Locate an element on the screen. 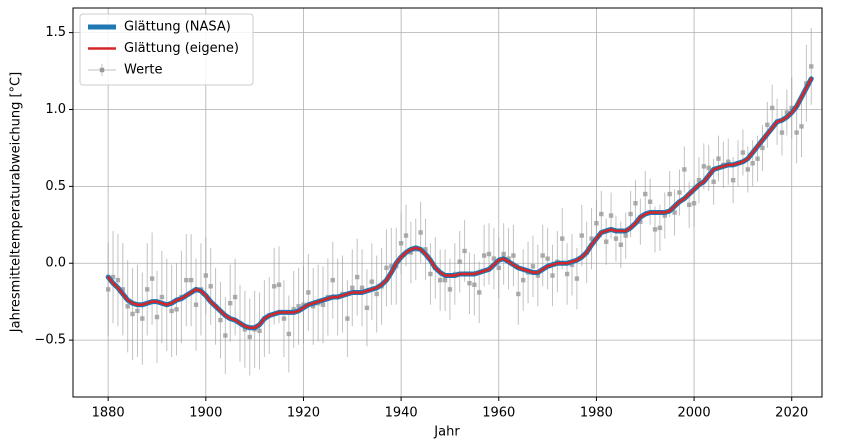  x-tick-label: 1980 is located at coordinates (596, 413).